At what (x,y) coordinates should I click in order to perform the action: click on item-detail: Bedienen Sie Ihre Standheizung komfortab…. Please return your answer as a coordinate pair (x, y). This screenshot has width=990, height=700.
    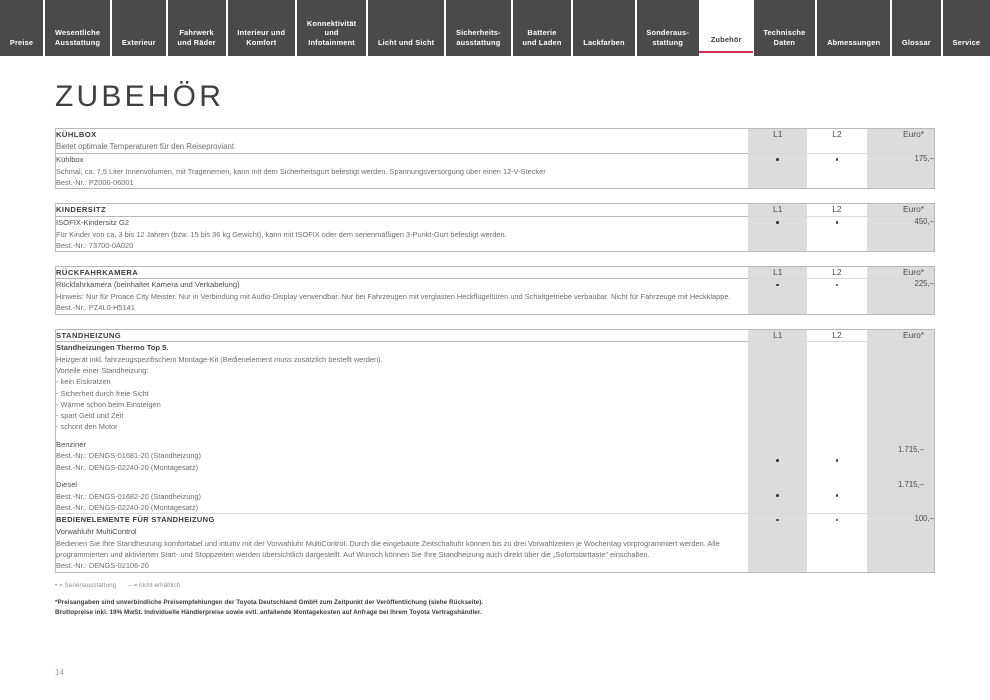
    Looking at the image, I should click on (388, 549).